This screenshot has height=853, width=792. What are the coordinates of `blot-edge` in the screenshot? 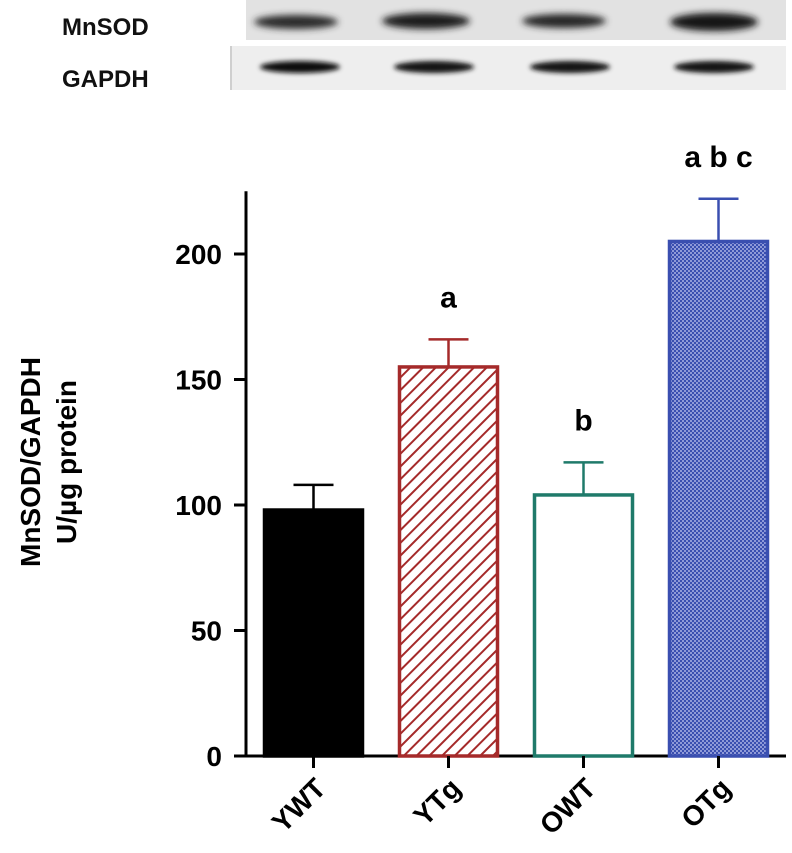 It's located at (231, 68).